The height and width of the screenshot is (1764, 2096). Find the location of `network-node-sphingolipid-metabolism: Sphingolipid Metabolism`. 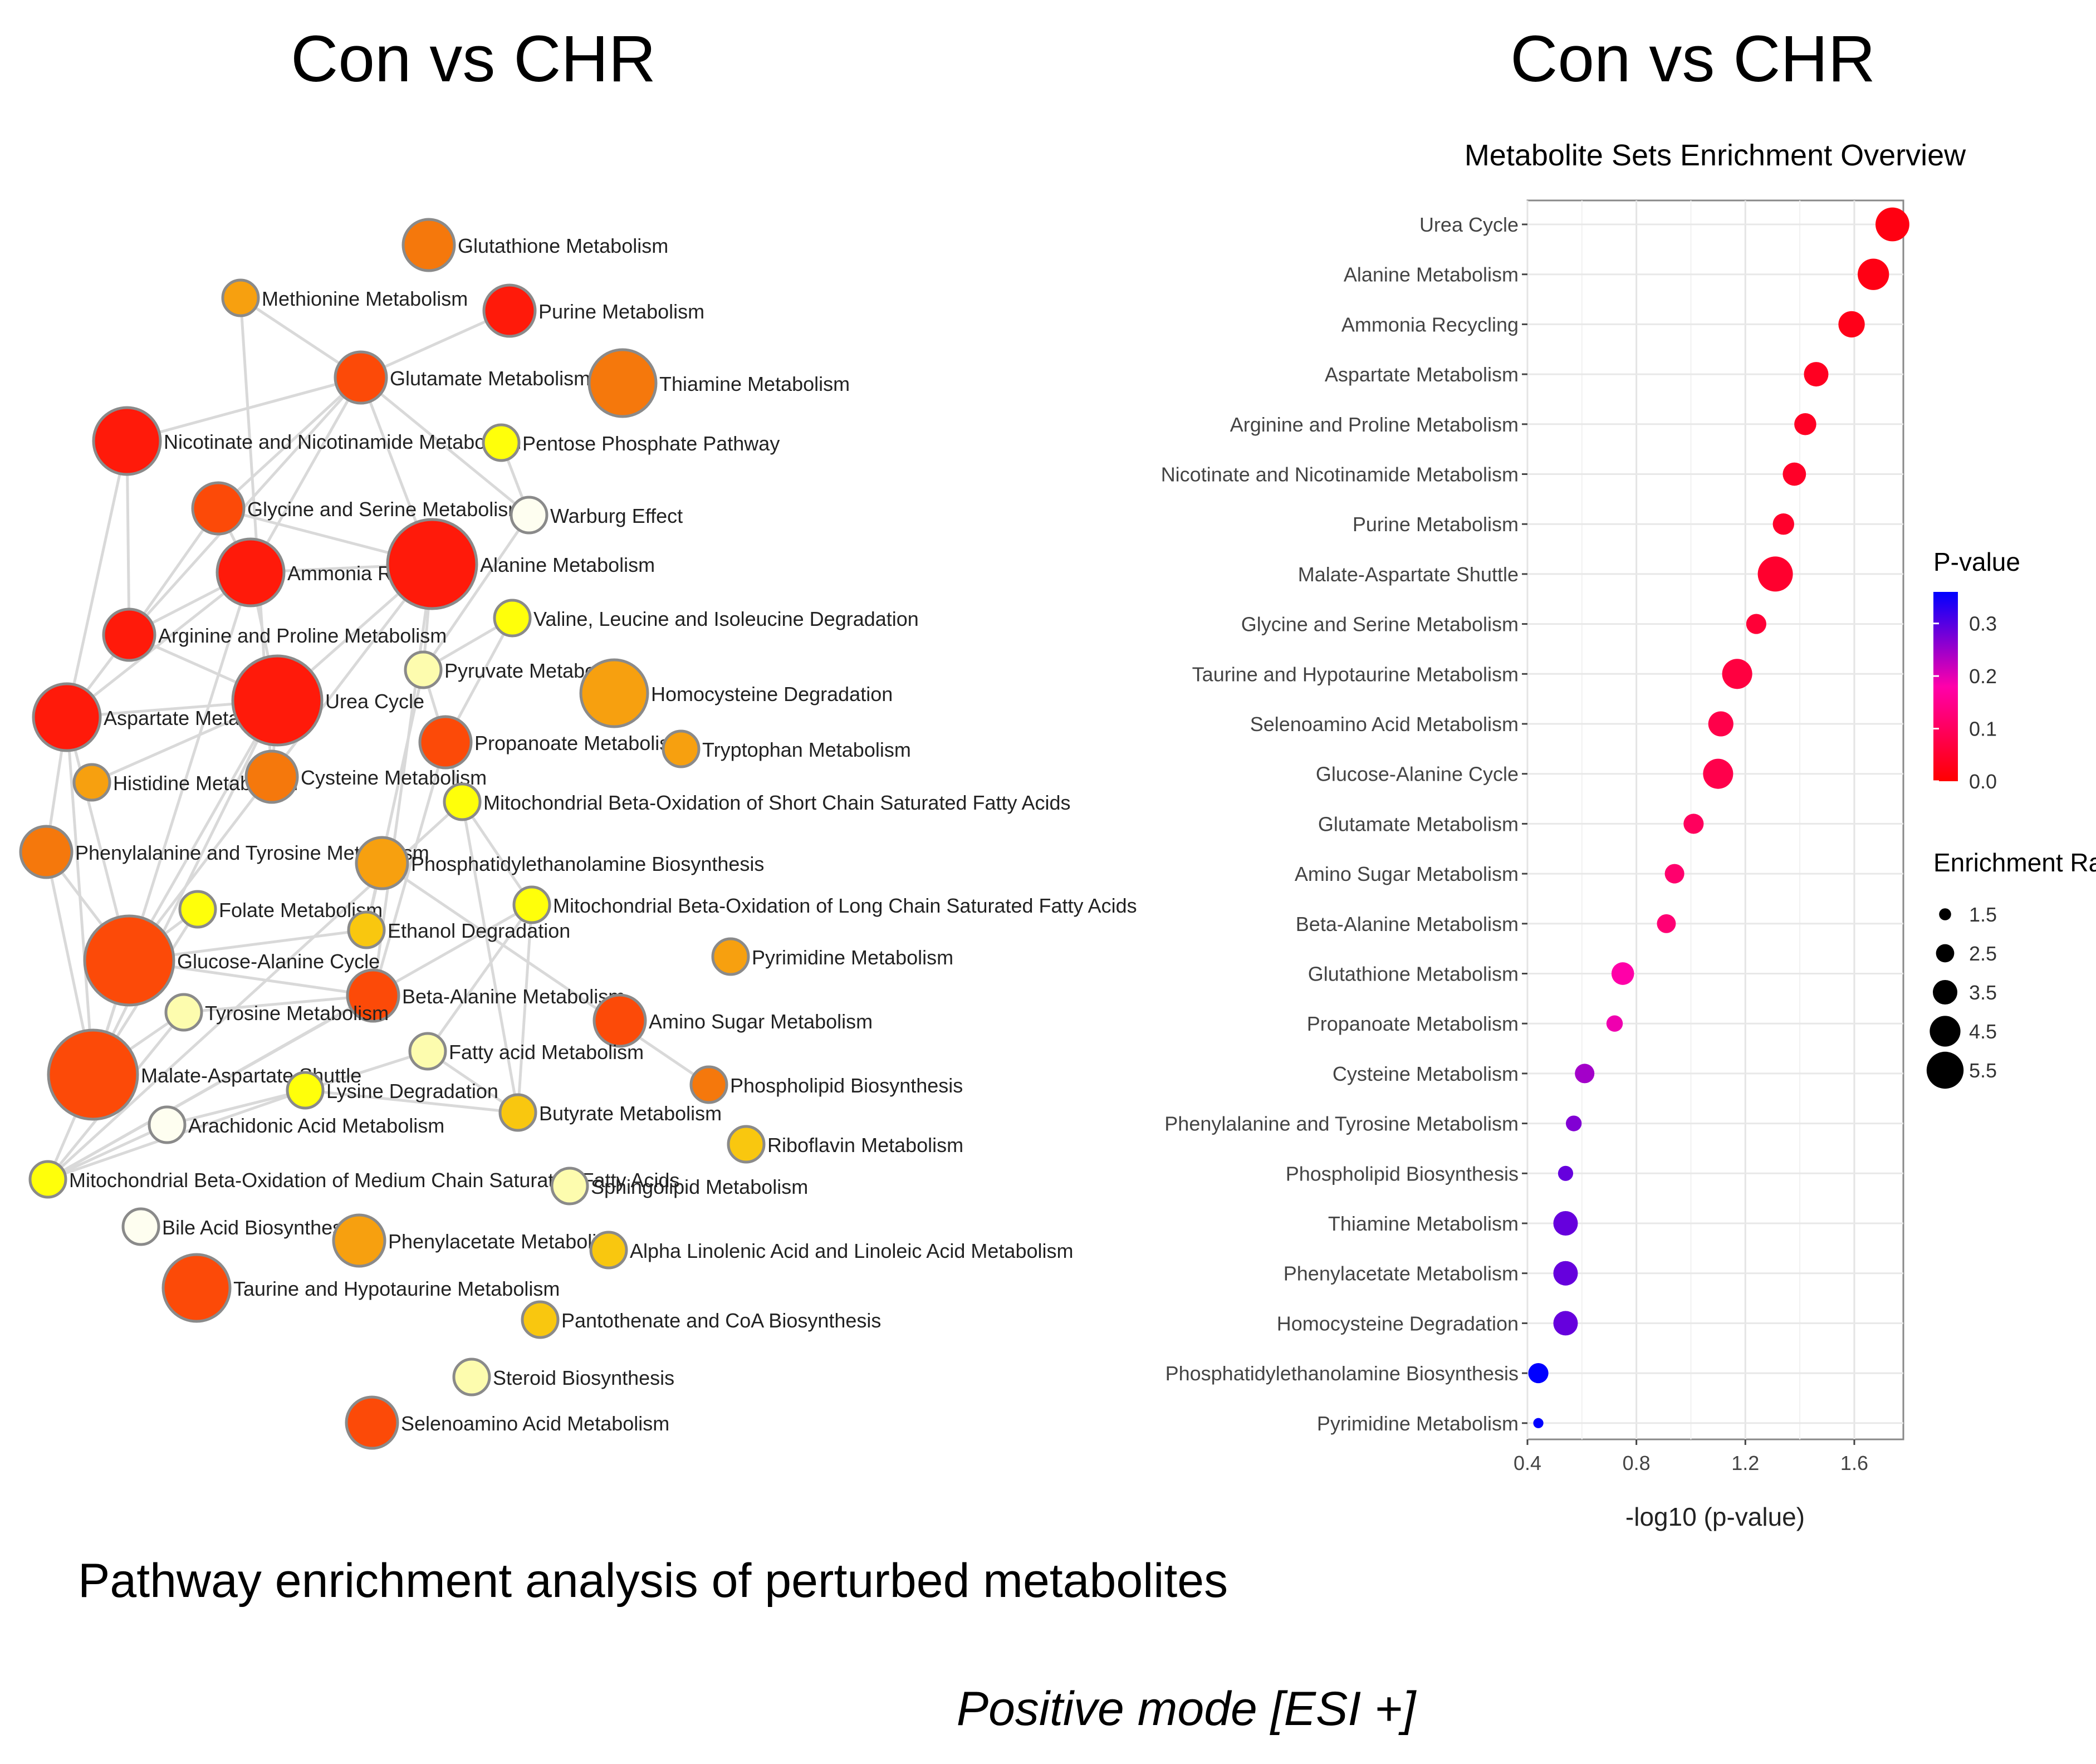

network-node-sphingolipid-metabolism: Sphingolipid Metabolism is located at coordinates (679, 1186).